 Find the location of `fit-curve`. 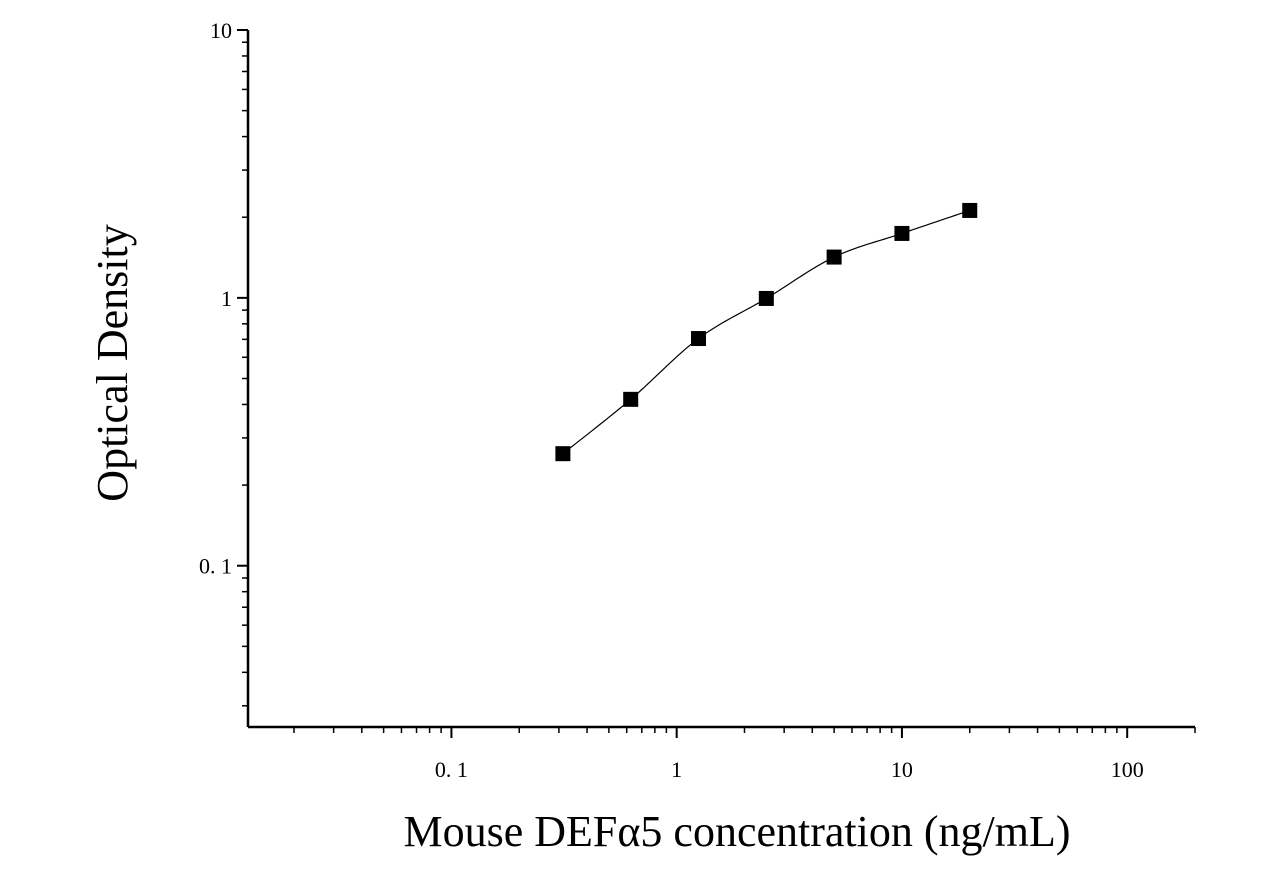

fit-curve is located at coordinates (766, 332).